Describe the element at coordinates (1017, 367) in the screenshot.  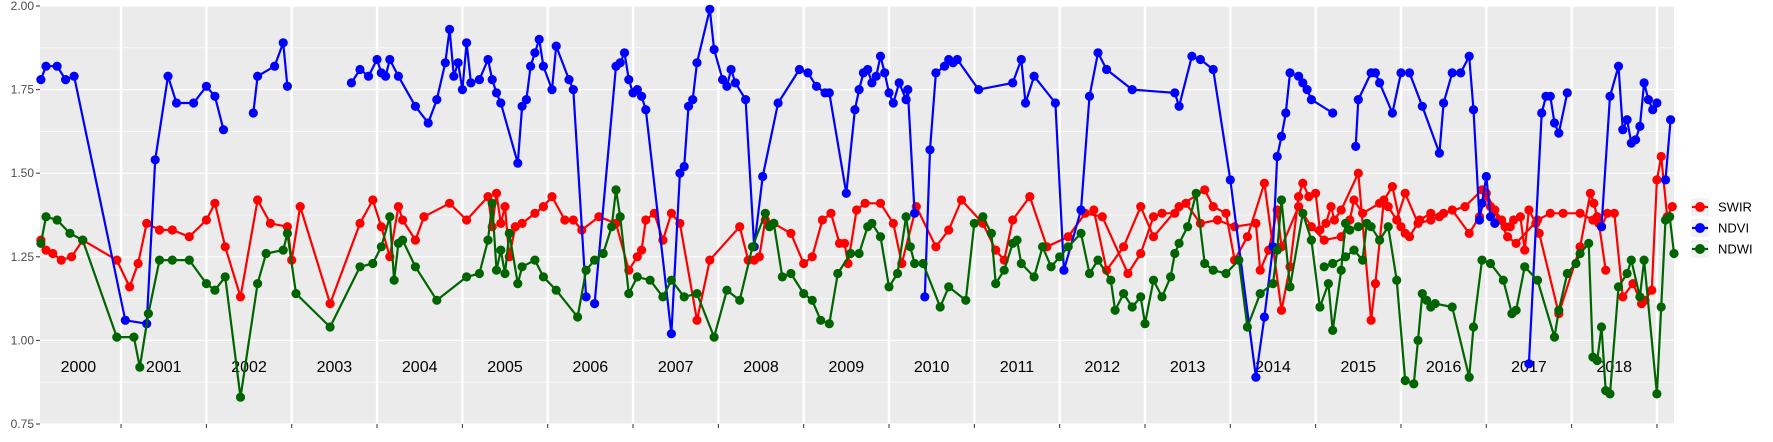
I see `year-label: 2011` at that location.